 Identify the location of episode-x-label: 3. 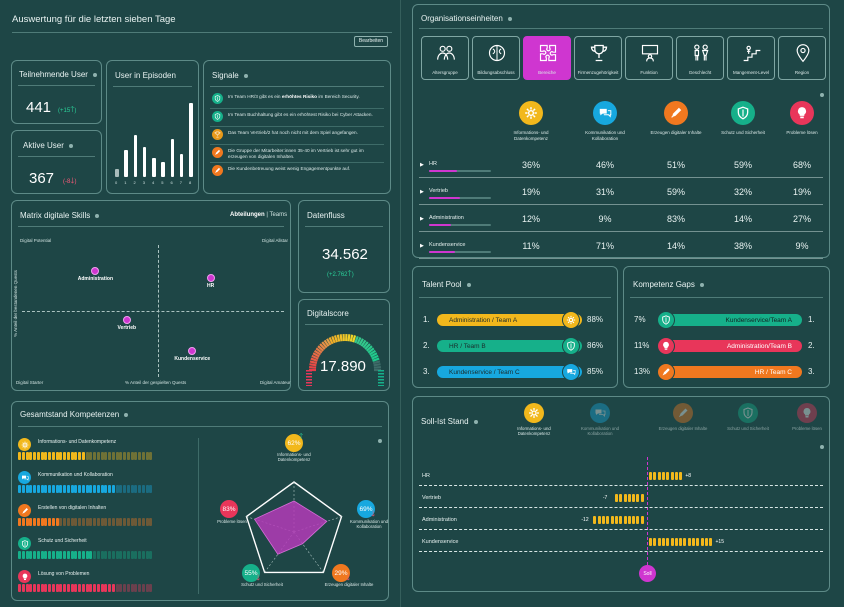
(143, 182).